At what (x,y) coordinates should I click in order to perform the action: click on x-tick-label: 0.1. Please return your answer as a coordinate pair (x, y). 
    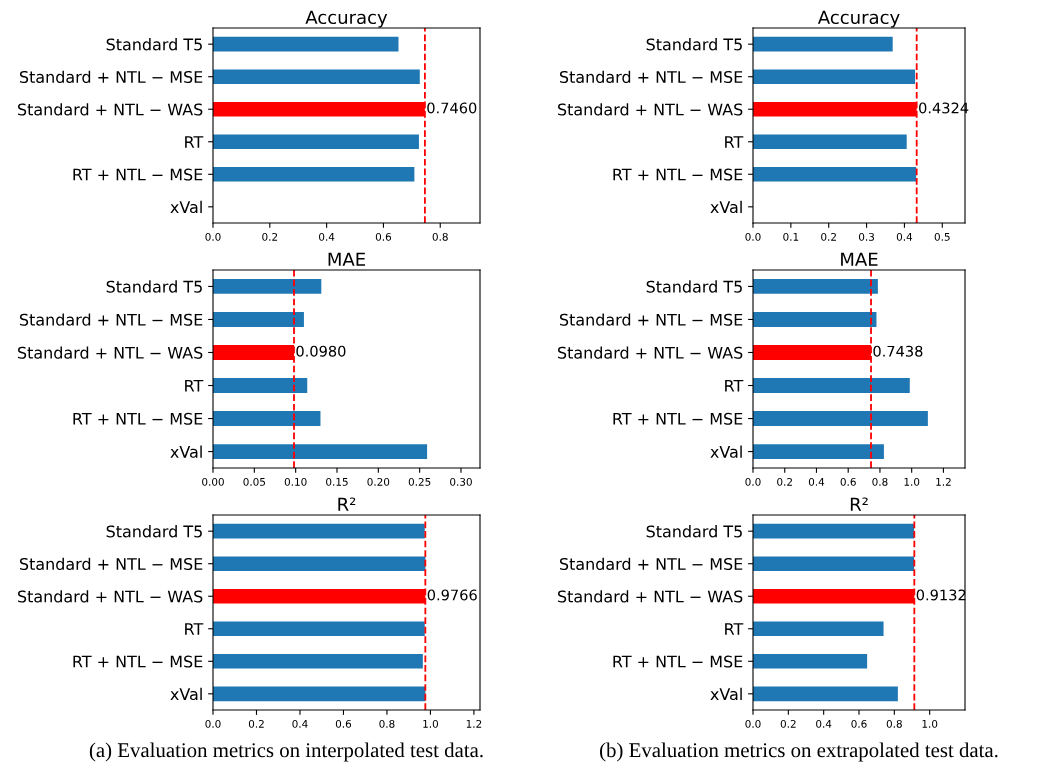
    Looking at the image, I should click on (791, 236).